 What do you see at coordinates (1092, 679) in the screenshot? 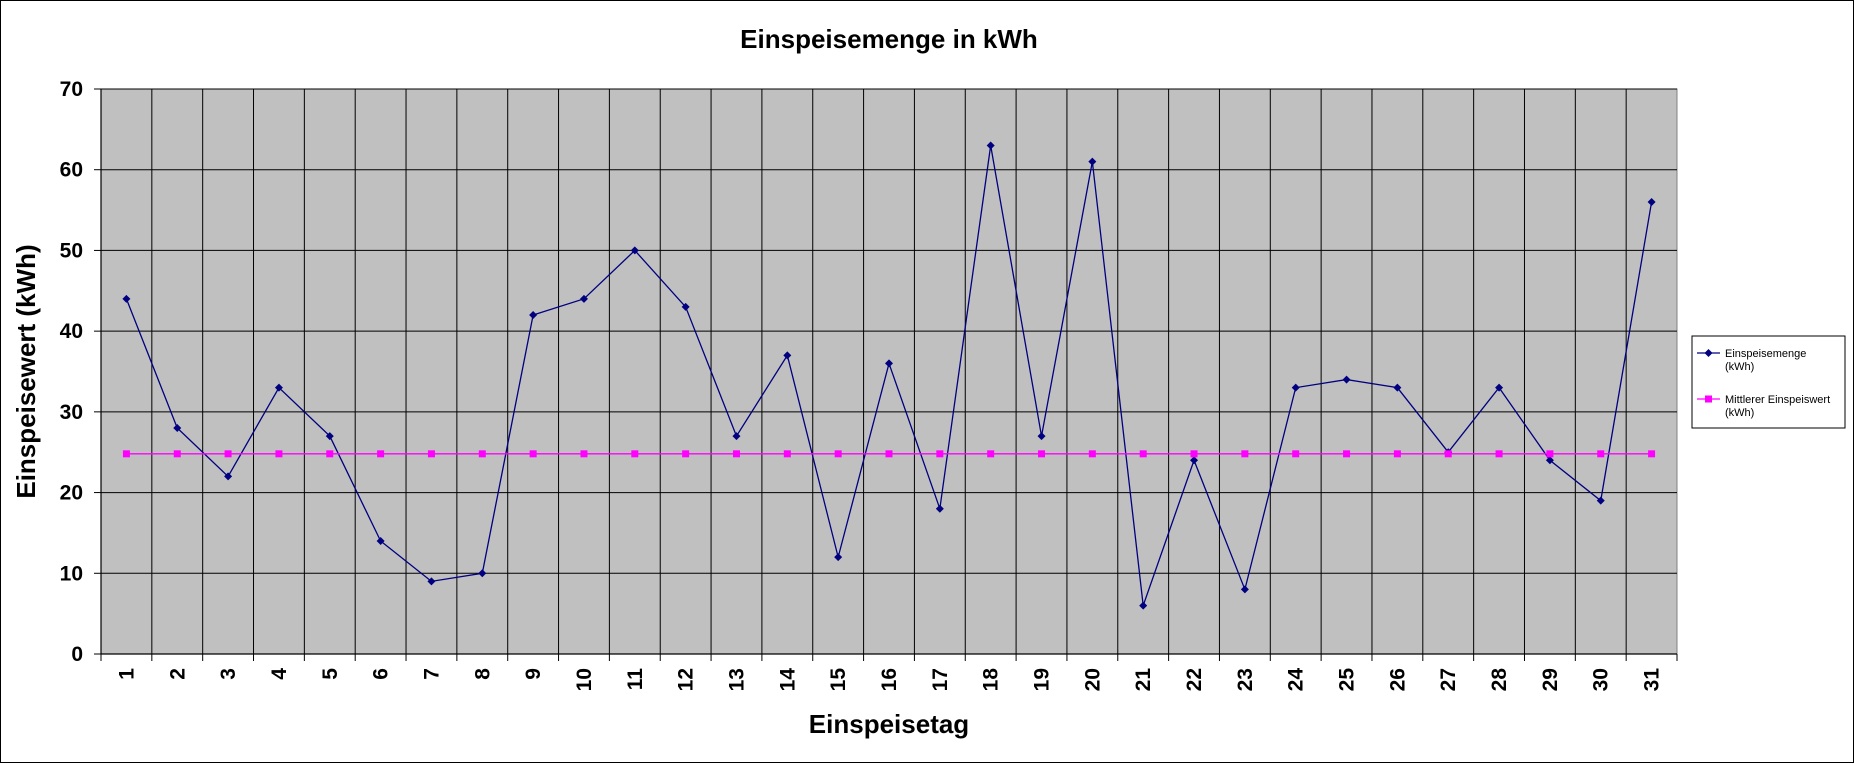
I see `x-tick-label: 20` at bounding box center [1092, 679].